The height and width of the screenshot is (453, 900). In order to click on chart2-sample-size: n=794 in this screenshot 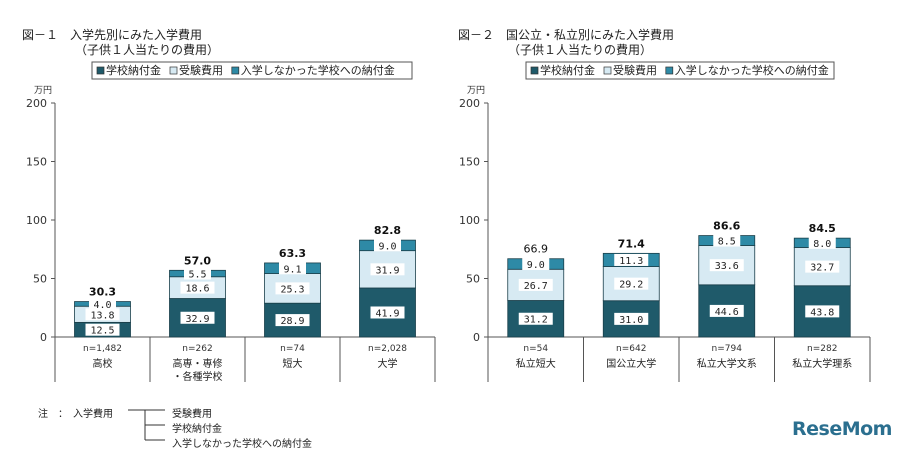, I will do `click(727, 349)`.